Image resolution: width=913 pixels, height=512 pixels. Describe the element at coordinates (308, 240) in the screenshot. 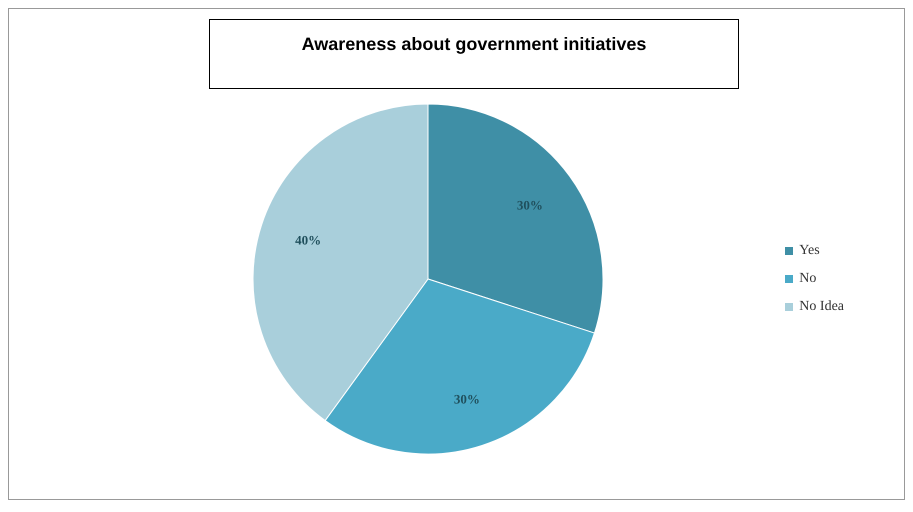

I see `data-label: 40%` at that location.